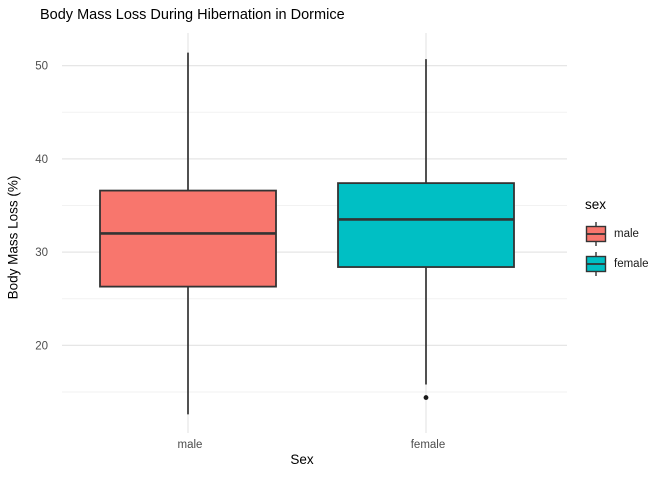  Describe the element at coordinates (188, 238) in the screenshot. I see `box-male` at that location.